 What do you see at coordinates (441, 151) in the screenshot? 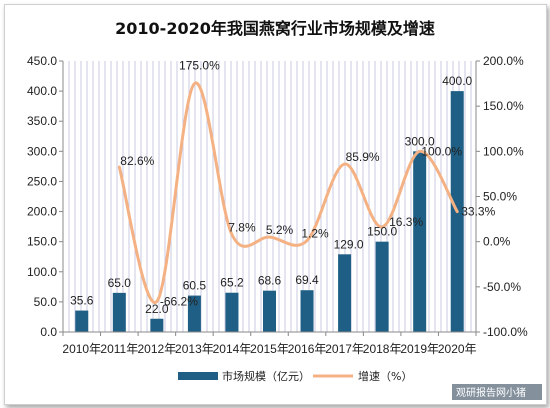
I see `growth-value-label: 100.0%` at bounding box center [441, 151].